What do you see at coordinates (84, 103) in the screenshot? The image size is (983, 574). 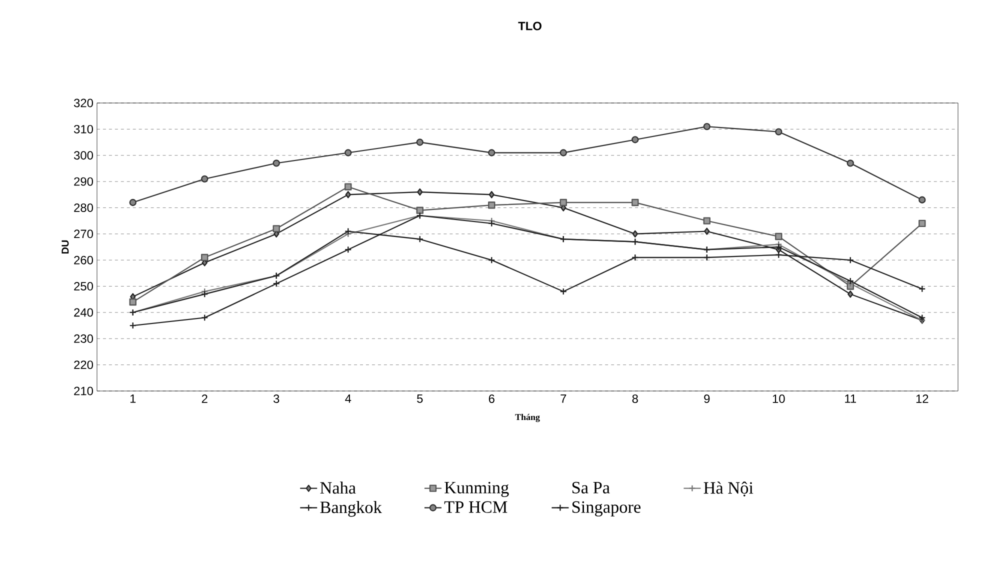 I see `y-tick-label: 320` at bounding box center [84, 103].